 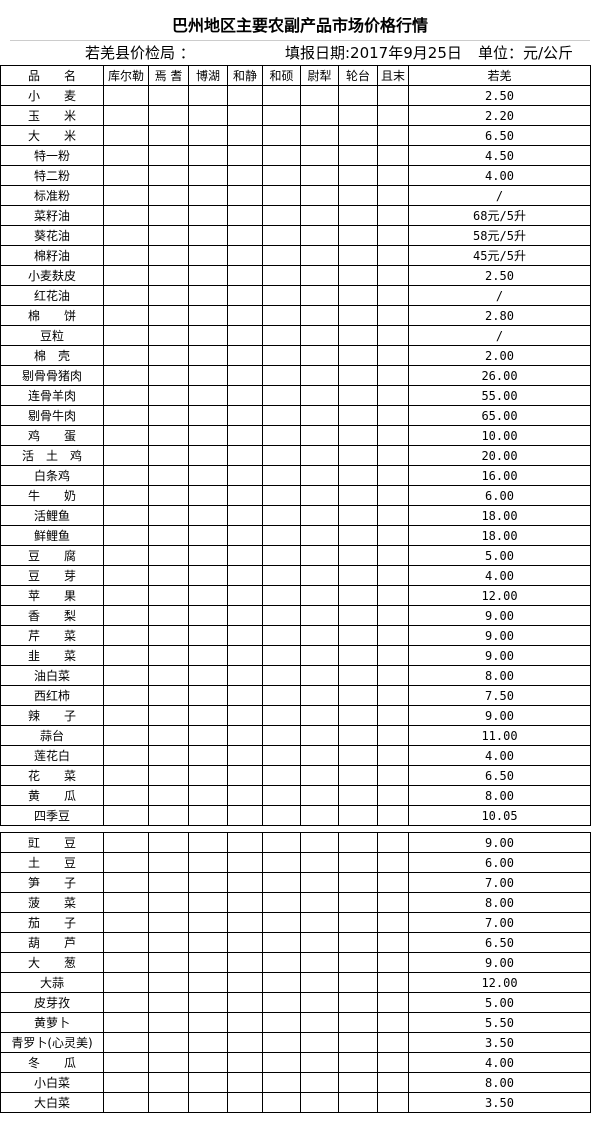 I want to click on product-name: 冬 瓜, so click(x=52, y=1062).